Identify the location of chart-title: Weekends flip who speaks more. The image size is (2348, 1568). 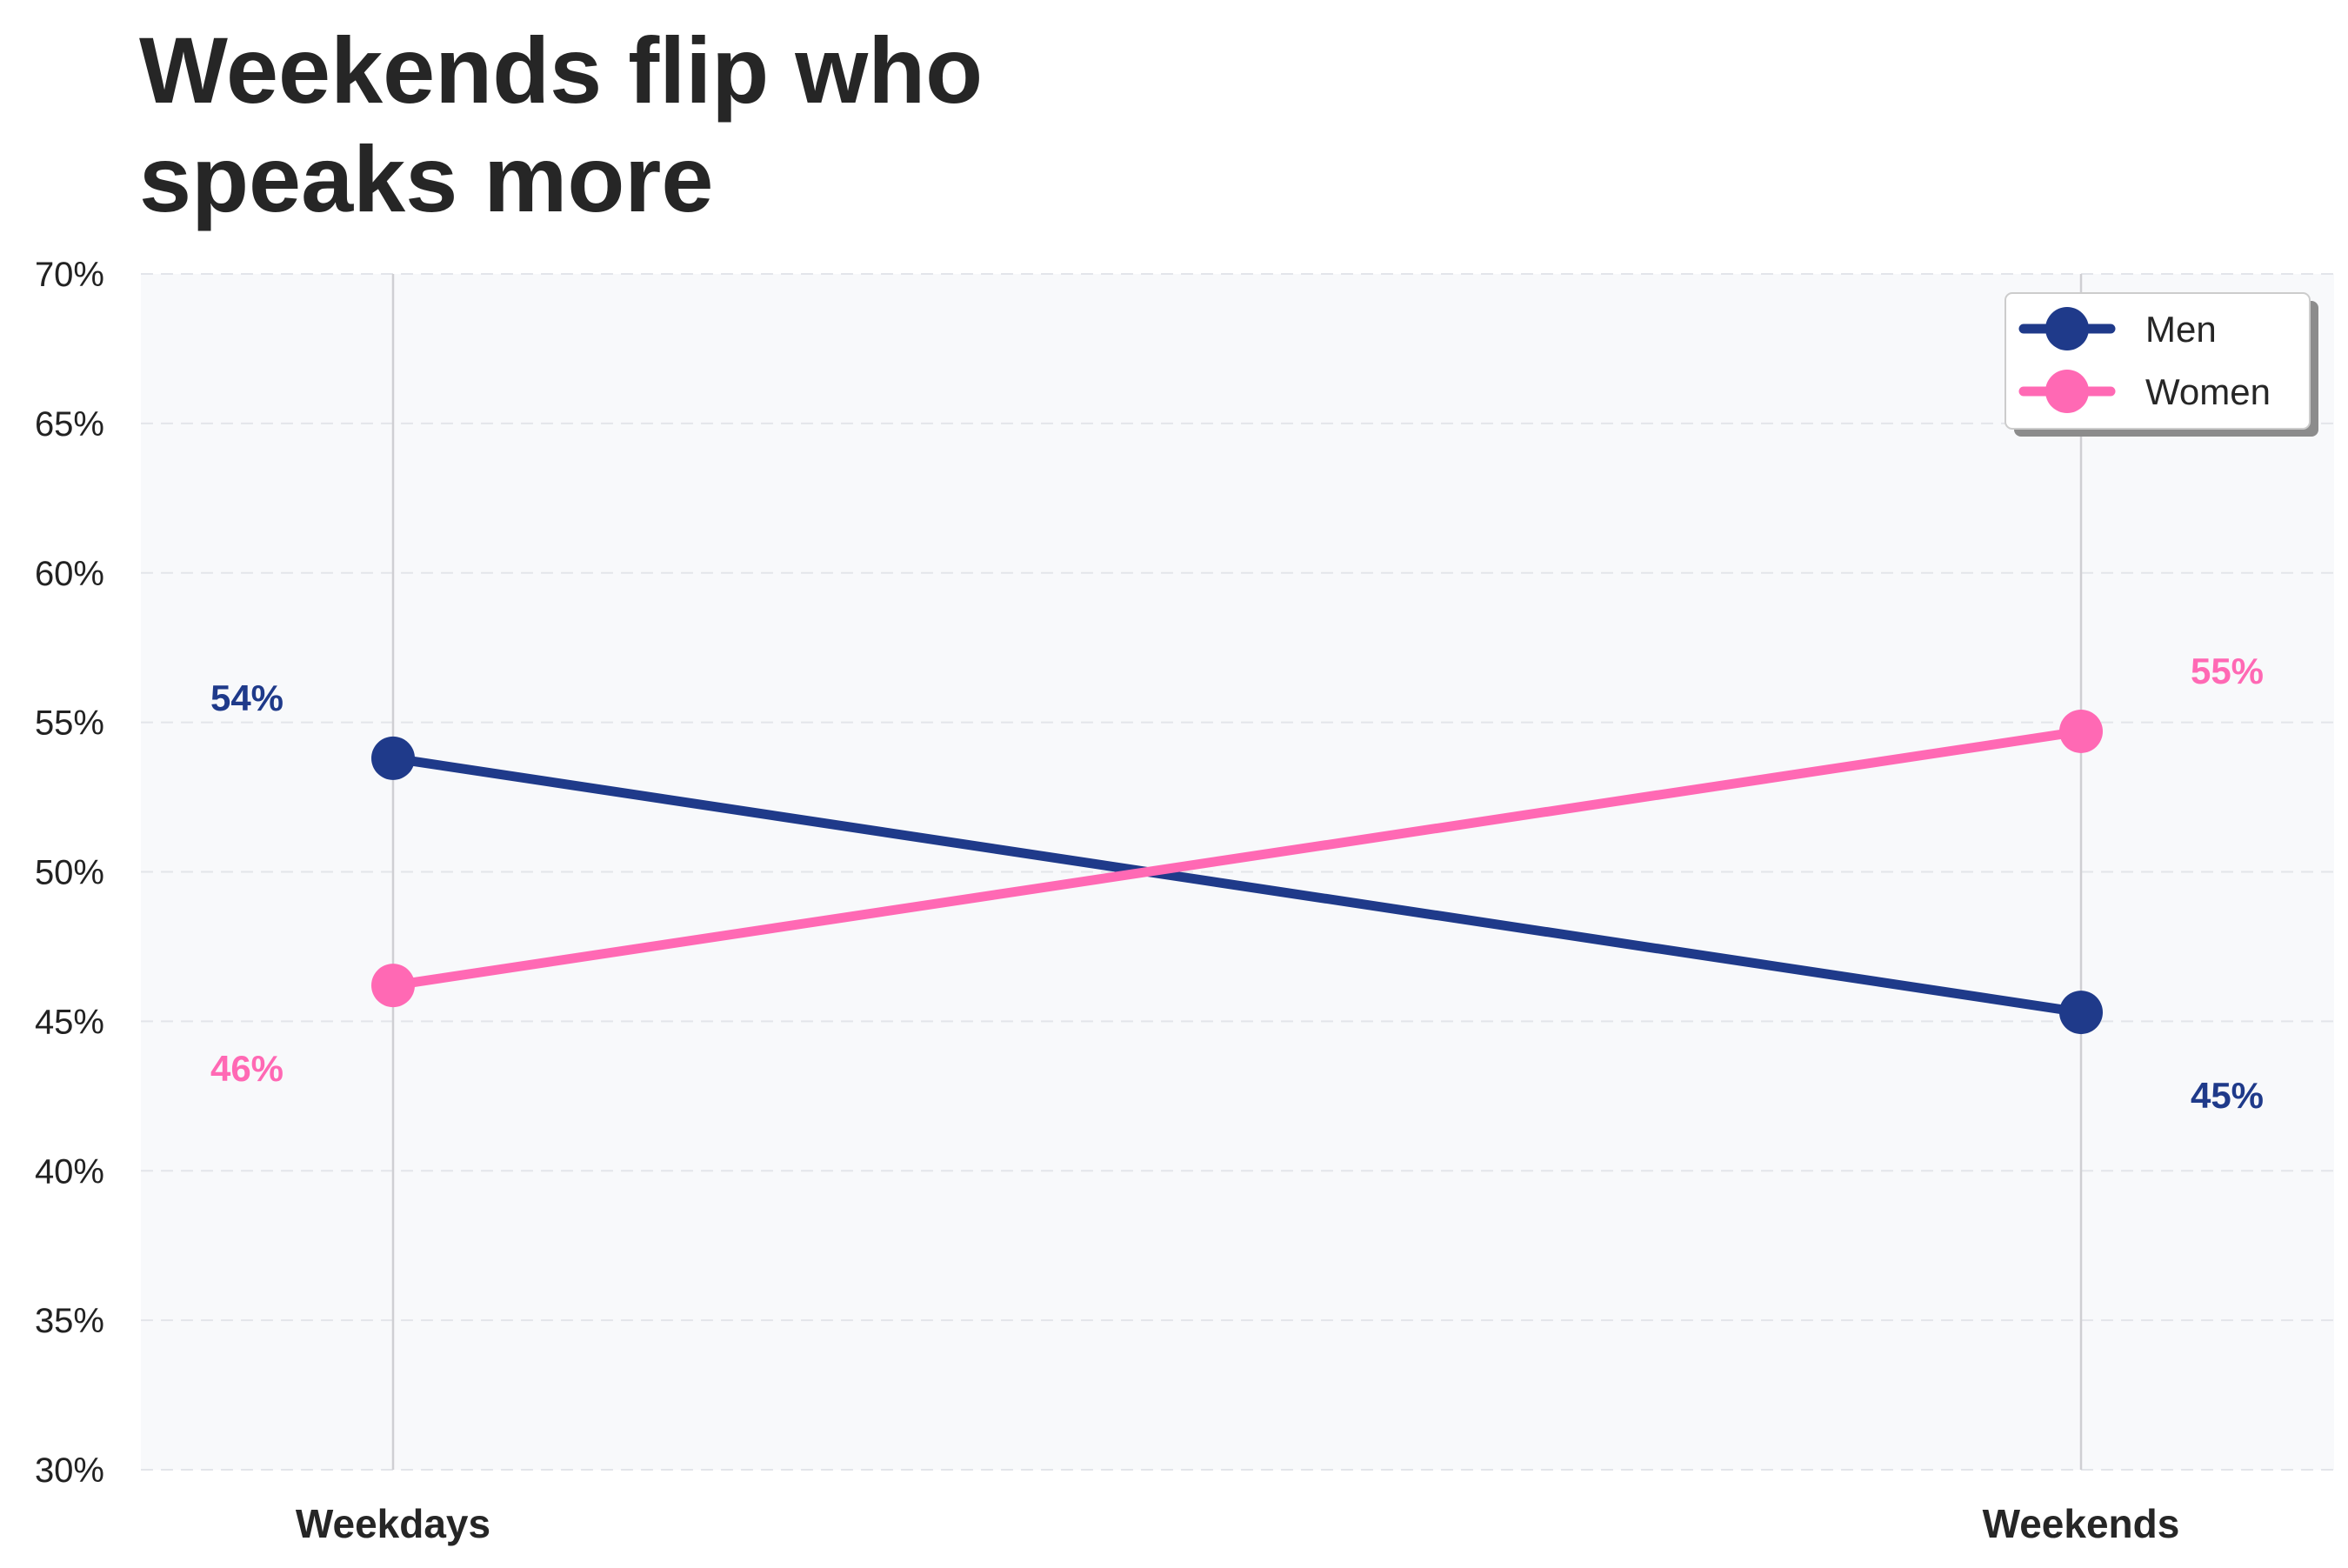
(561, 124).